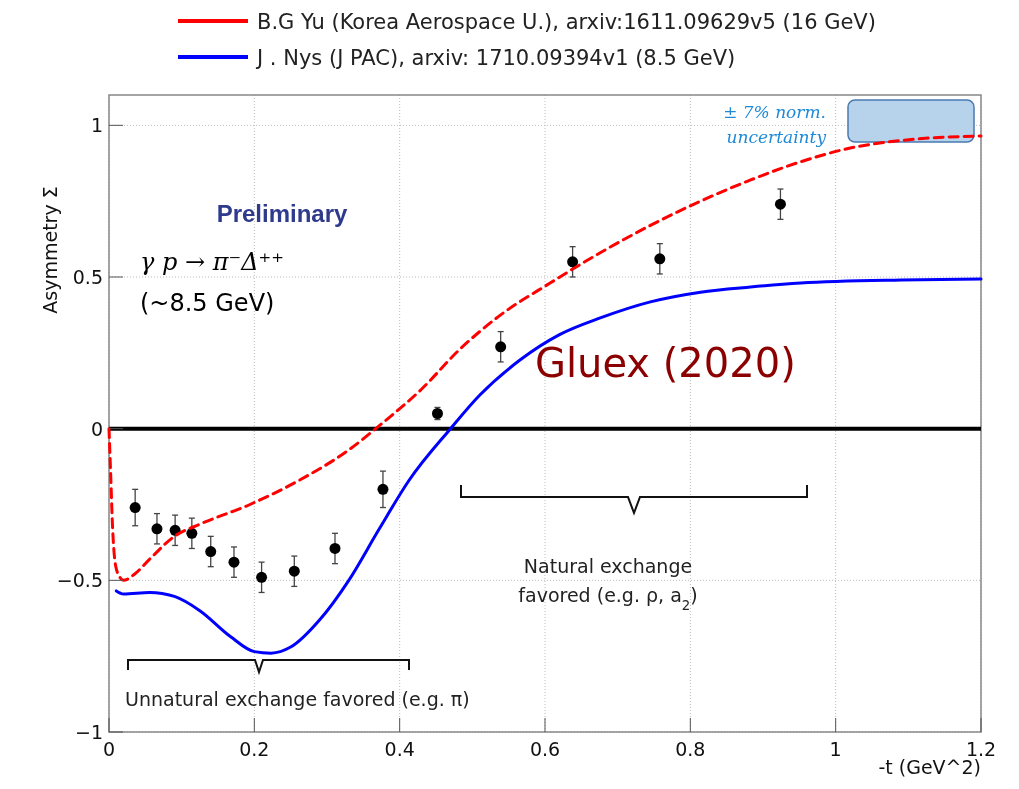 Image resolution: width=1019 pixels, height=789 pixels. Describe the element at coordinates (665, 363) in the screenshot. I see `annotation: Gluex (2020)` at that location.